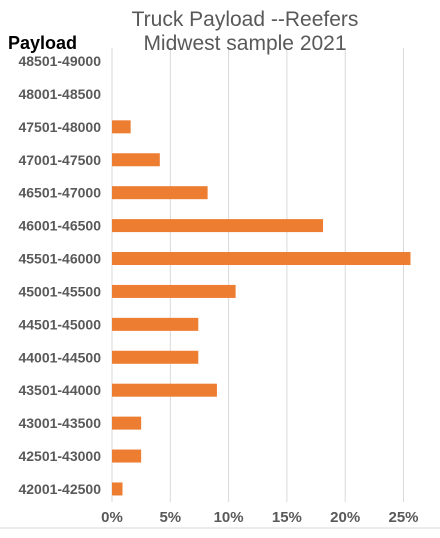  What do you see at coordinates (59, 226) in the screenshot?
I see `category-label: 46001-46500` at bounding box center [59, 226].